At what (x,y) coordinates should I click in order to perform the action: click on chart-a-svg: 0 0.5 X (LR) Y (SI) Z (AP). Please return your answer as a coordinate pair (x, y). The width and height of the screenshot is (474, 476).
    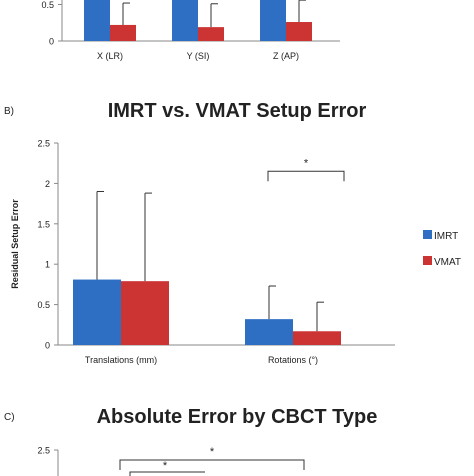
    Looking at the image, I should click on (190, 30).